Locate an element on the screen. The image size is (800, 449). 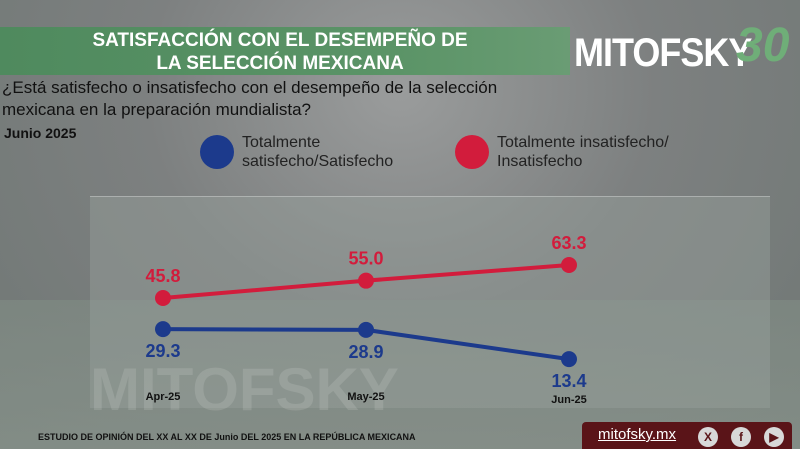
x-icon: X is located at coordinates (708, 437).